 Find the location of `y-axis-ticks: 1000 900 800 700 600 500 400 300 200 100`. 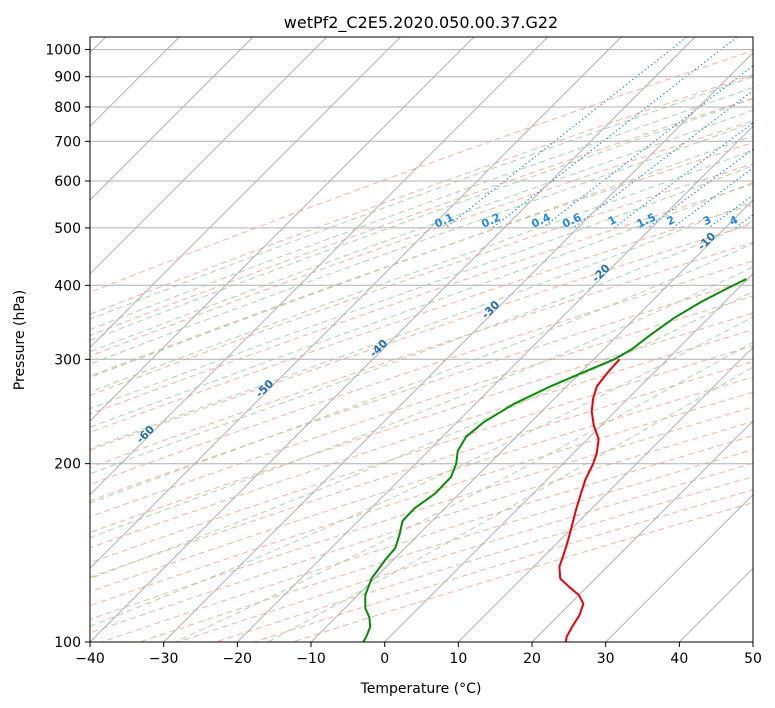

y-axis-ticks: 1000 900 800 700 600 500 400 300 200 100 is located at coordinates (67, 347).